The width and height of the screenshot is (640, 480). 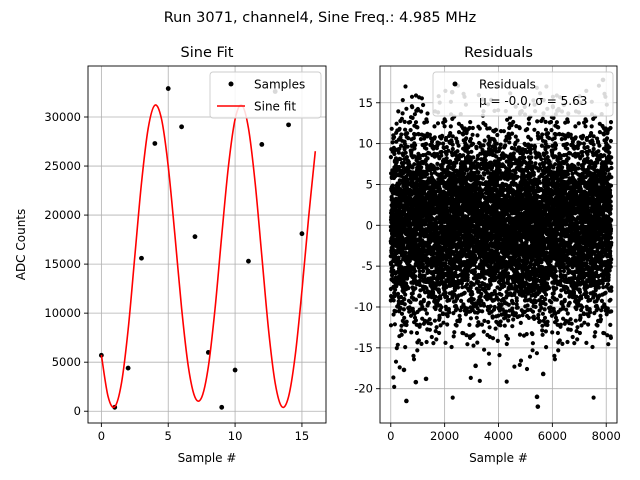 I want to click on y-tick-label: 10000, so click(x=62, y=313).